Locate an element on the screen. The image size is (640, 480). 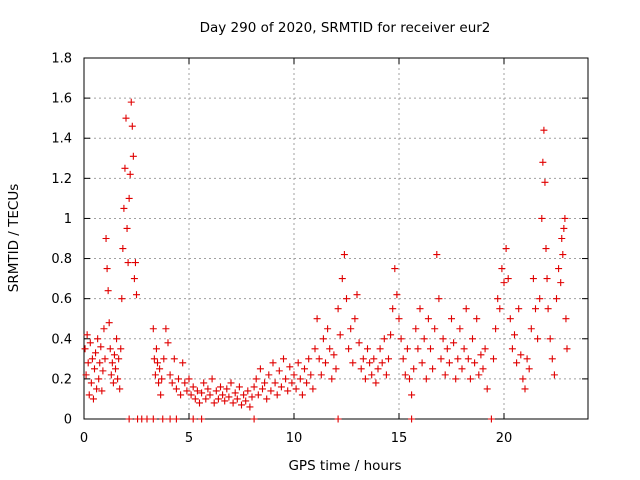
x-tick-label: 0 is located at coordinates (84, 438).